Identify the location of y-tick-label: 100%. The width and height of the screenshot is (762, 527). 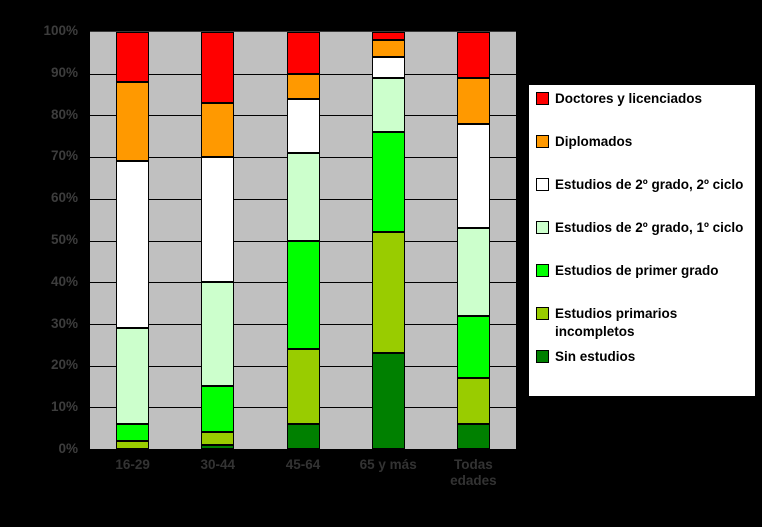
(60, 30).